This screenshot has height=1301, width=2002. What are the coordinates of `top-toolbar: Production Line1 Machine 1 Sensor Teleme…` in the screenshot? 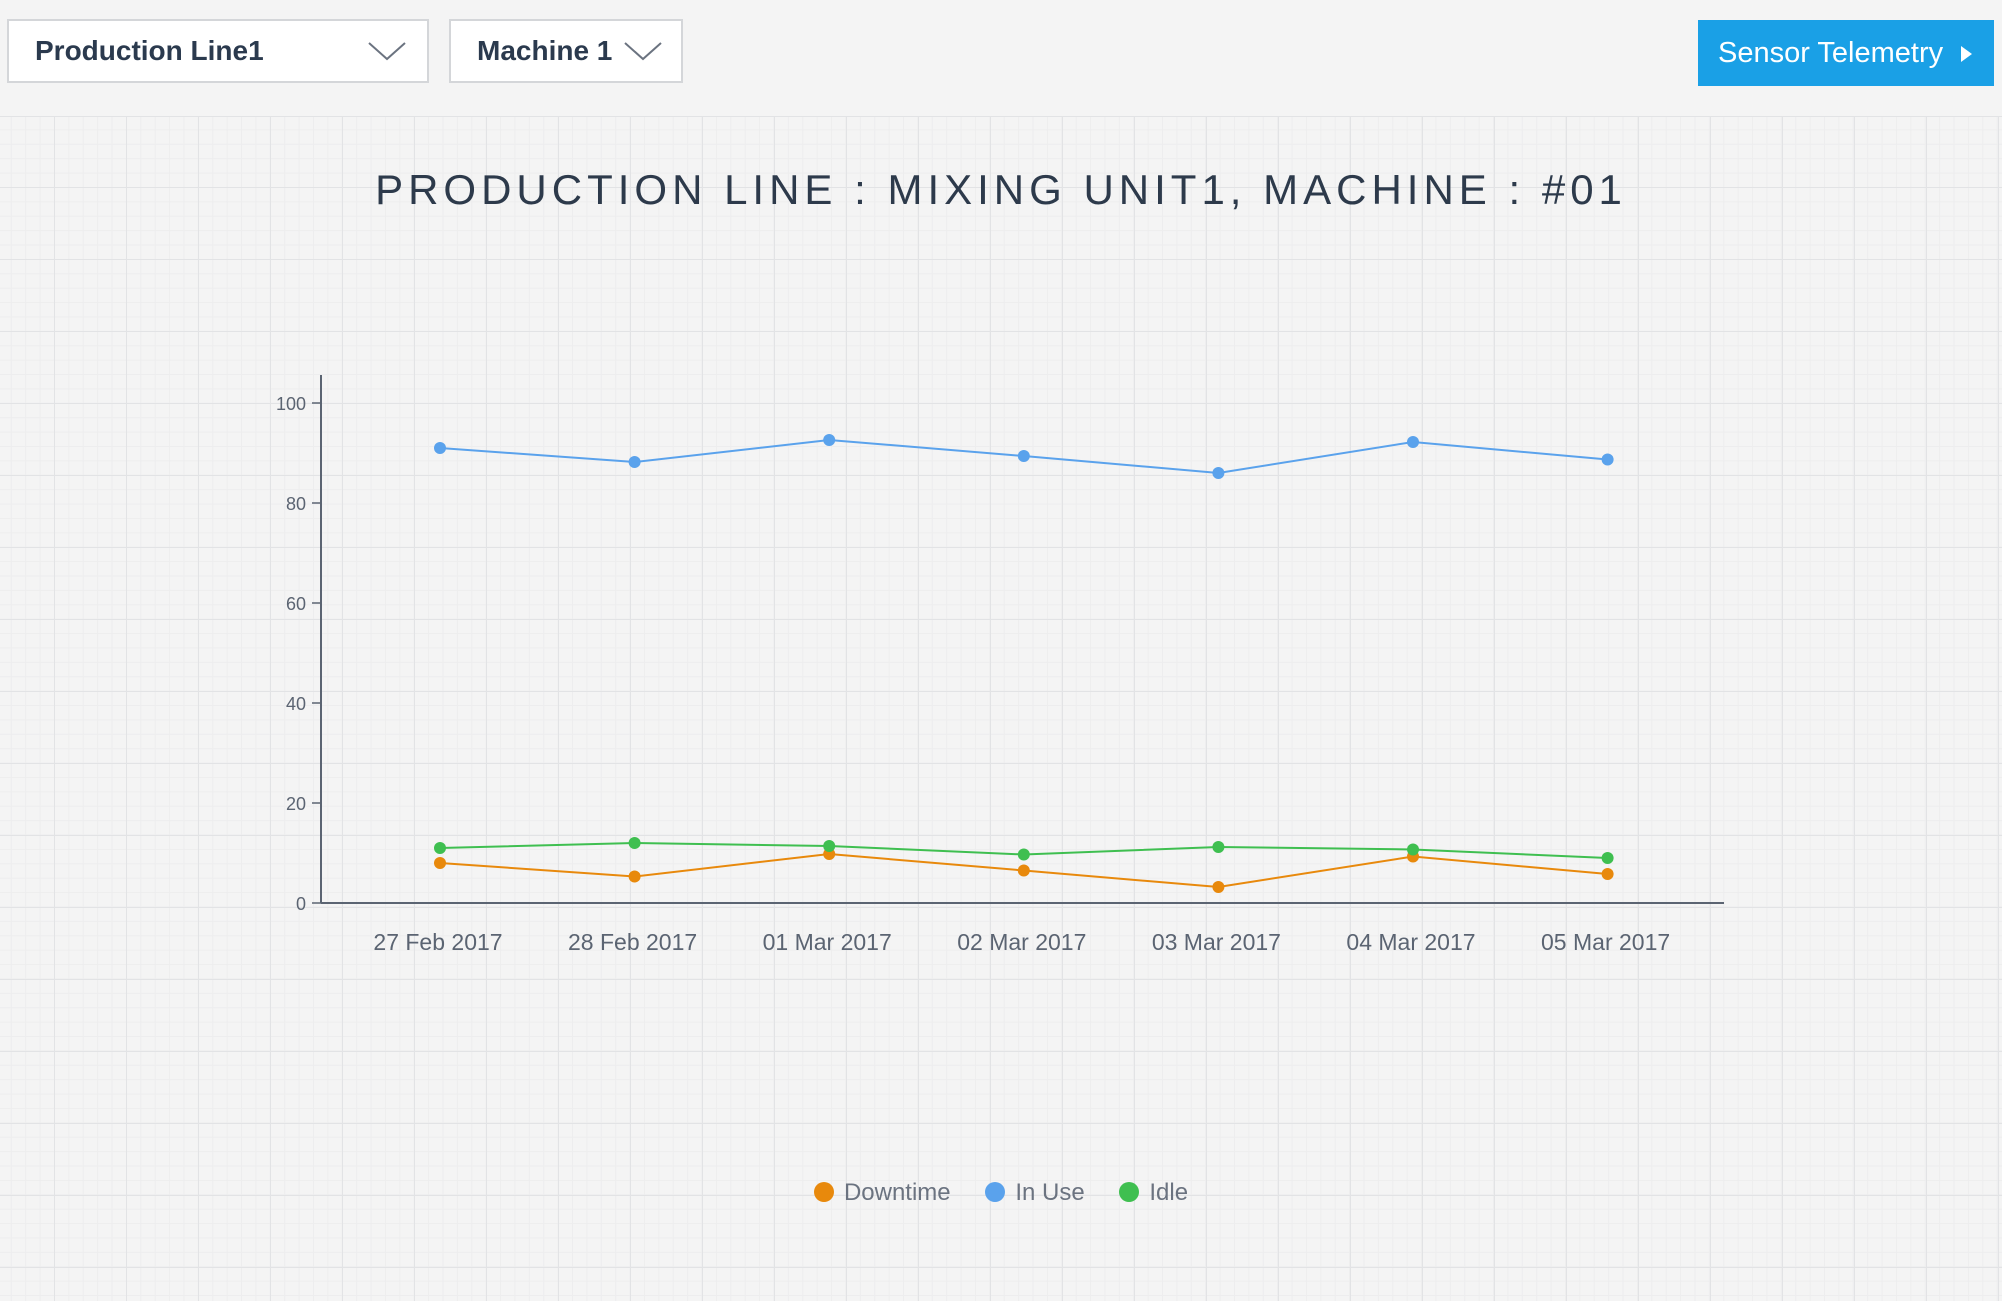 It's located at (1001, 58).